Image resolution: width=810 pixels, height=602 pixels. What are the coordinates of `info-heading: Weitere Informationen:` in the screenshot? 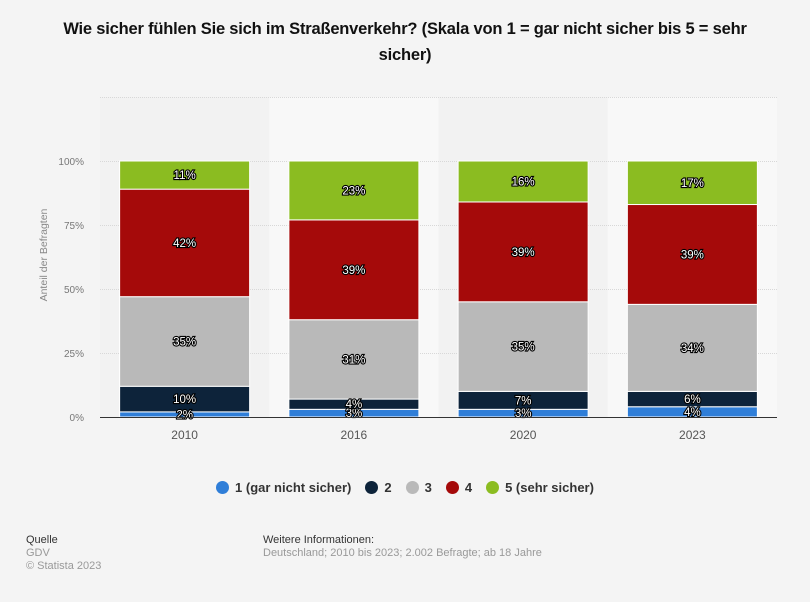 It's located at (319, 540).